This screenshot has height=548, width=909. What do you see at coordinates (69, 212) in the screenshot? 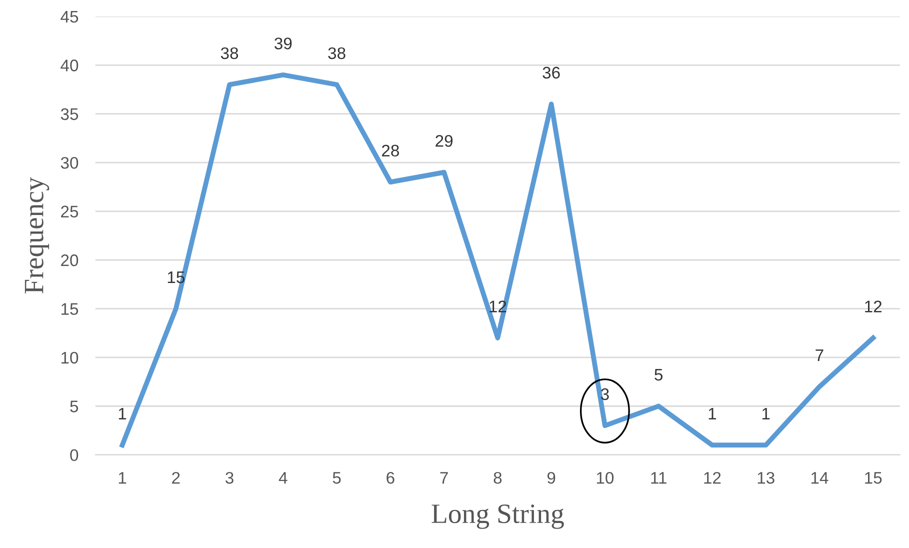
I see `y-tick-label: 25` at bounding box center [69, 212].